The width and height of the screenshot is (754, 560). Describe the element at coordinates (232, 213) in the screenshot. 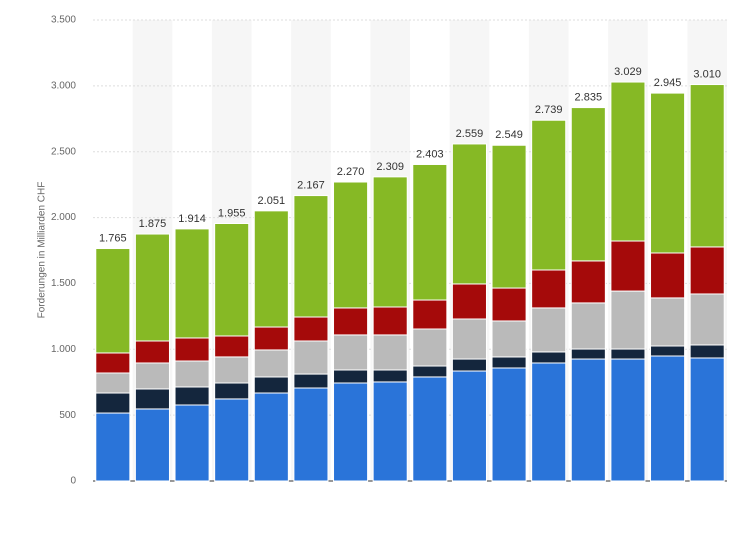

I see `total-label: 1.955` at that location.